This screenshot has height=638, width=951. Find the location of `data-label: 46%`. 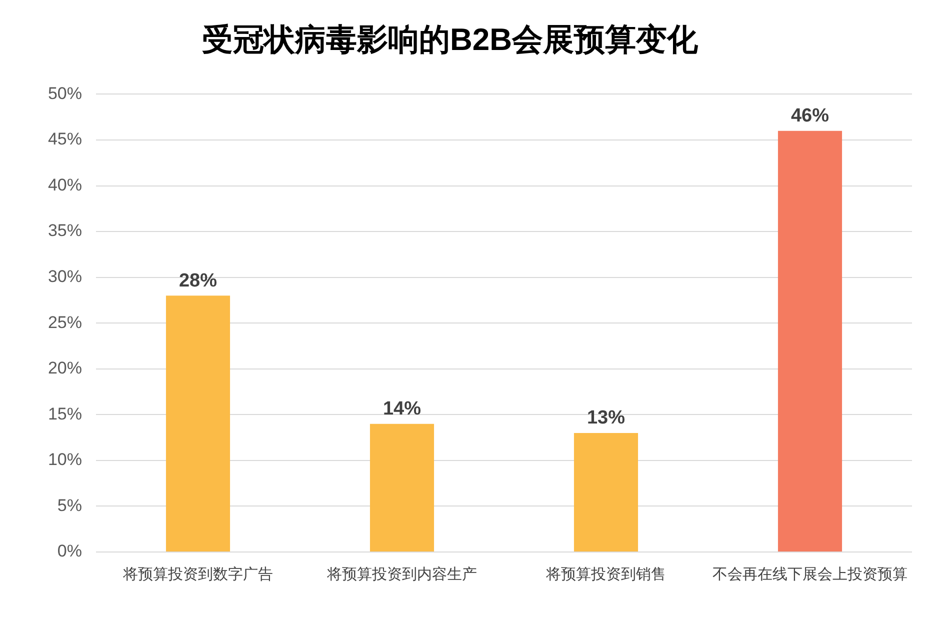

data-label: 46% is located at coordinates (810, 116).